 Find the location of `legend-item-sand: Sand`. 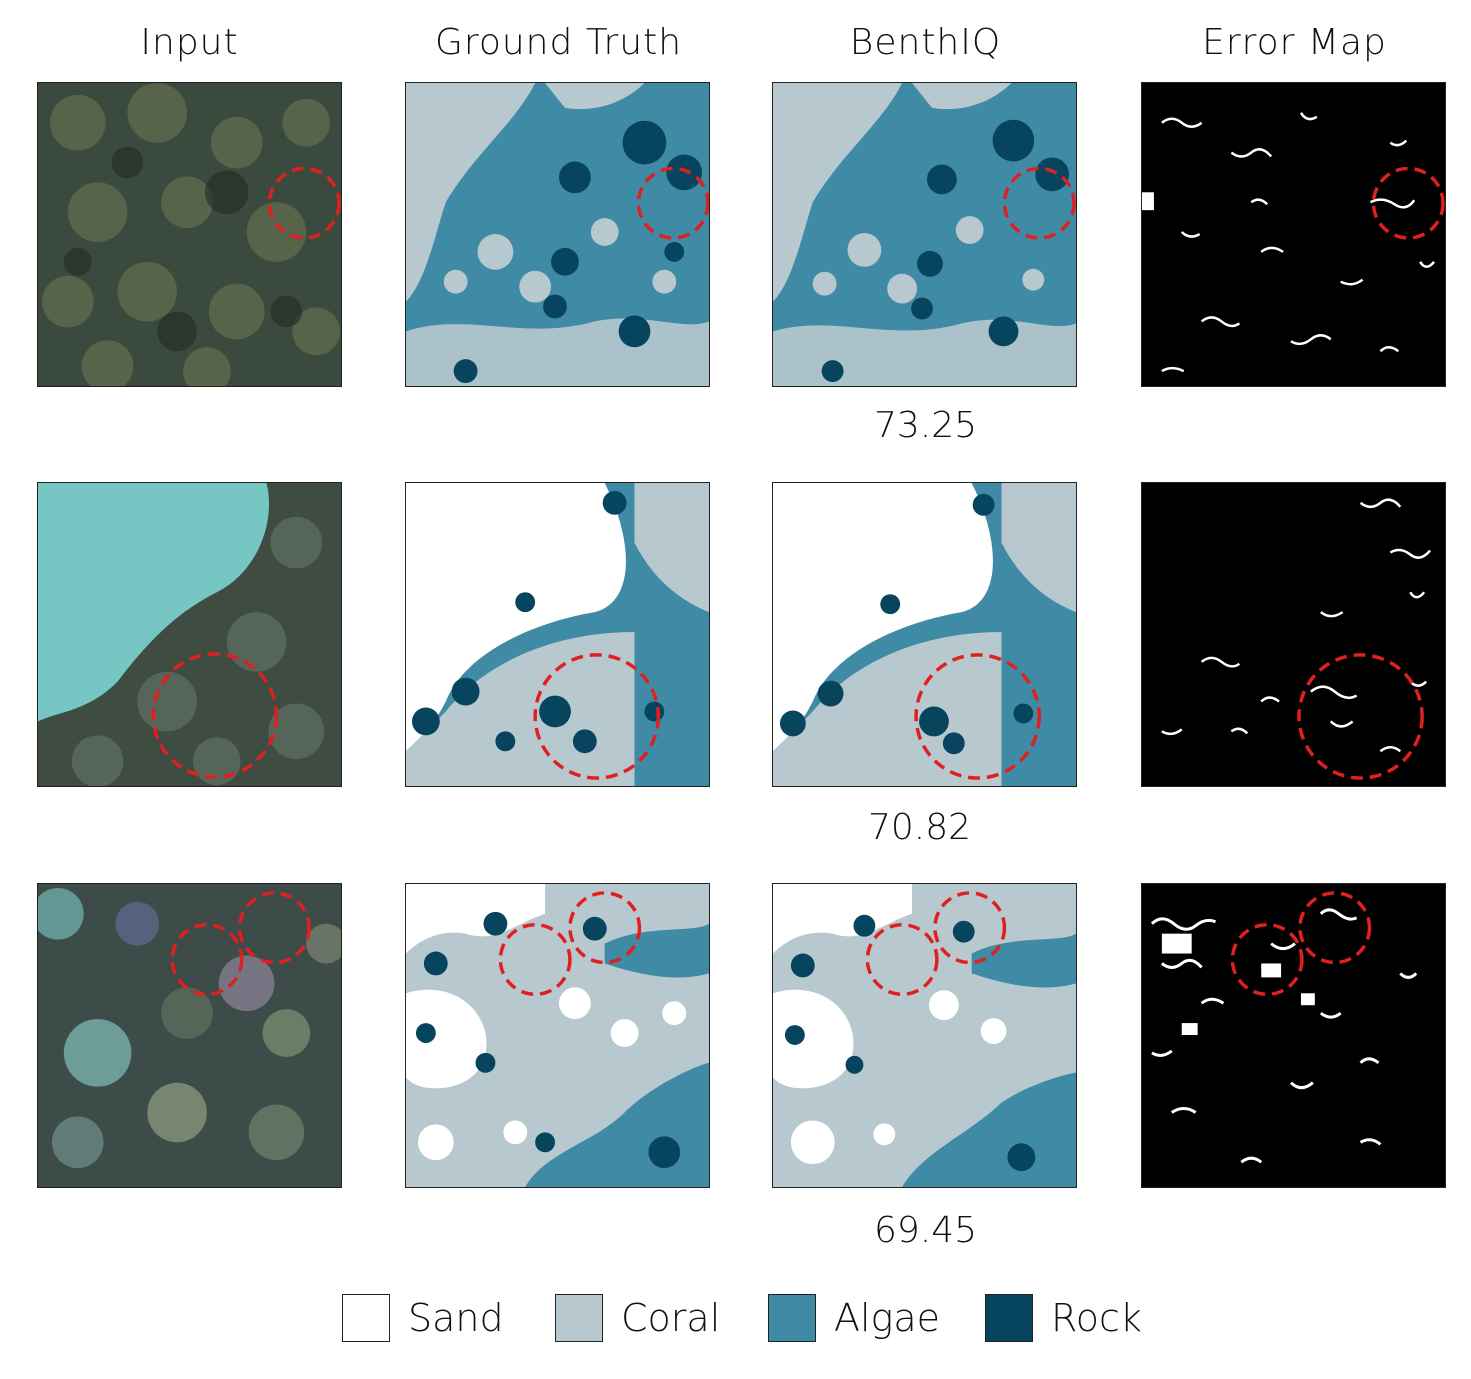

legend-item-sand: Sand is located at coordinates (423, 1318).